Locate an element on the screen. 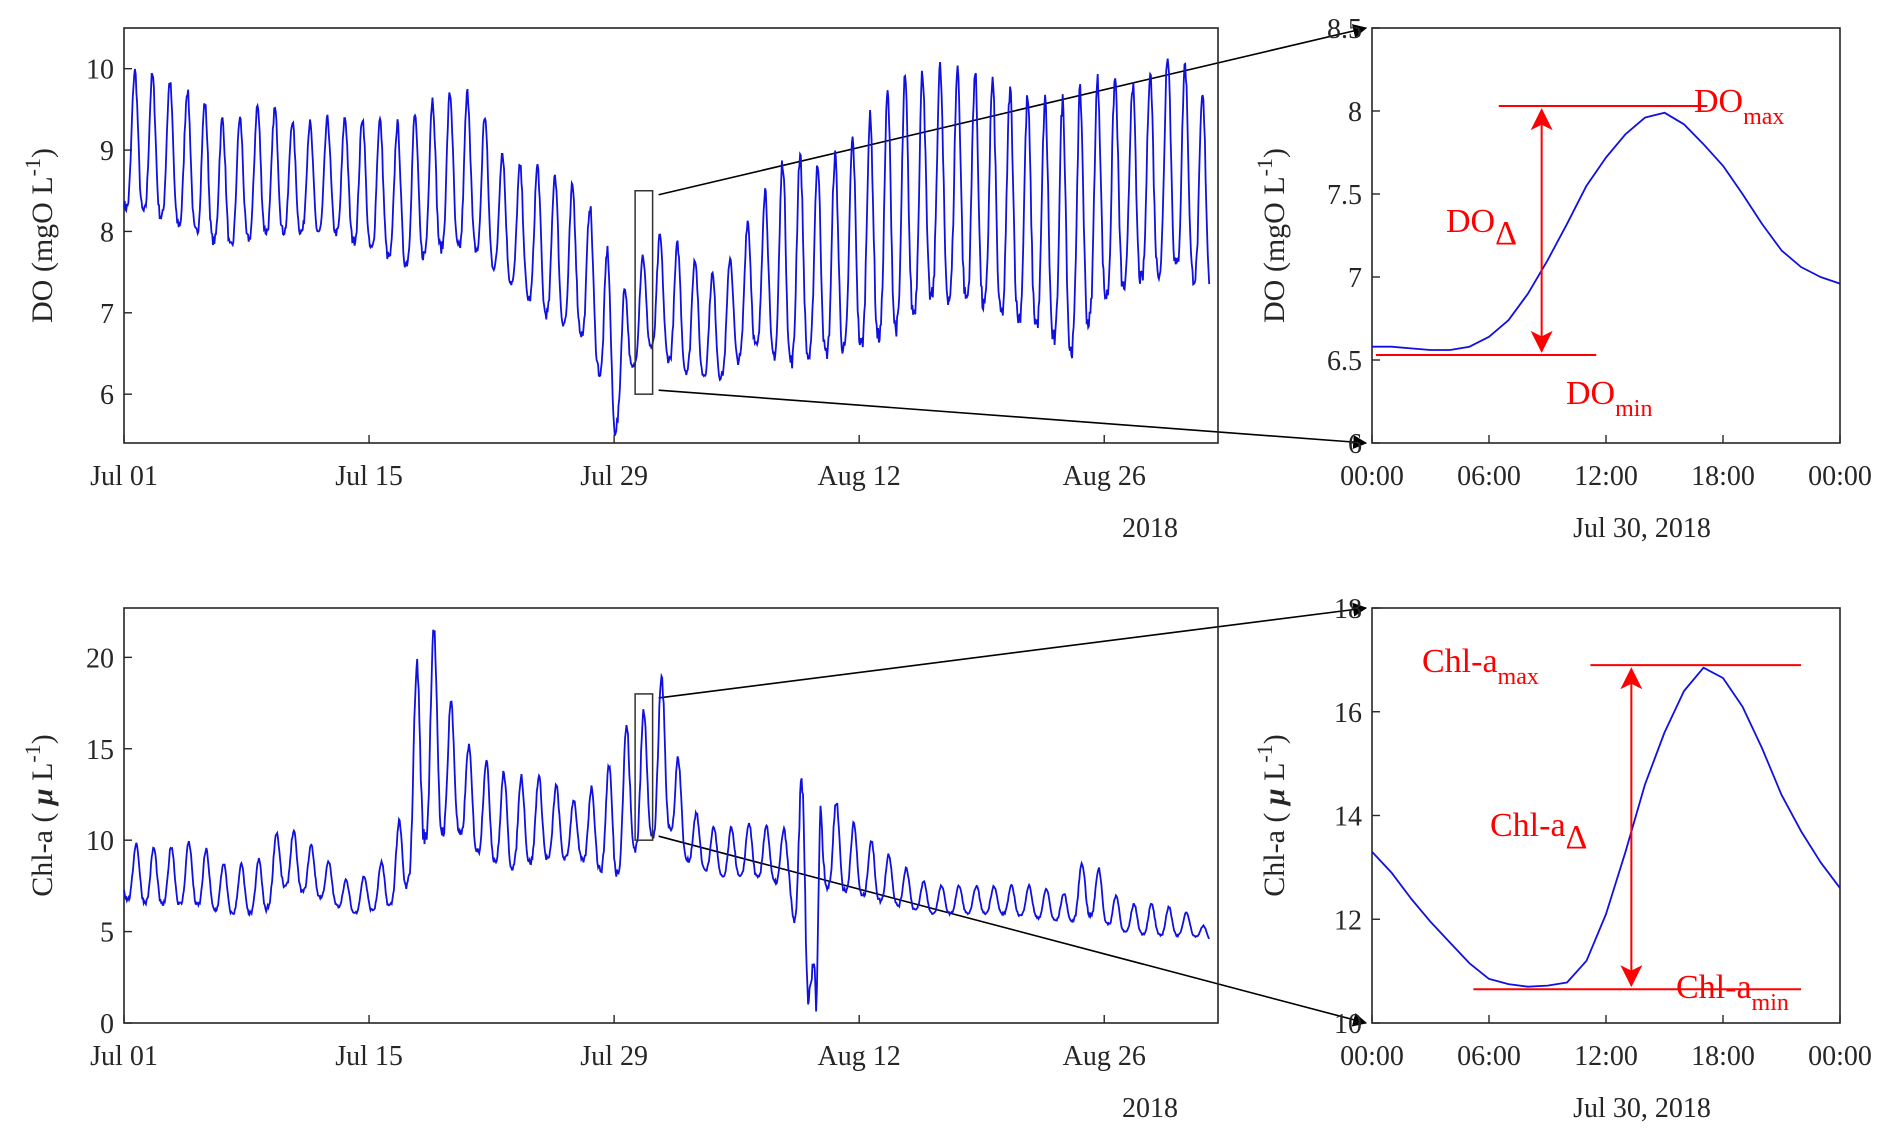 This screenshot has width=1892, height=1143. y-tick-label: 20 is located at coordinates (100, 658).